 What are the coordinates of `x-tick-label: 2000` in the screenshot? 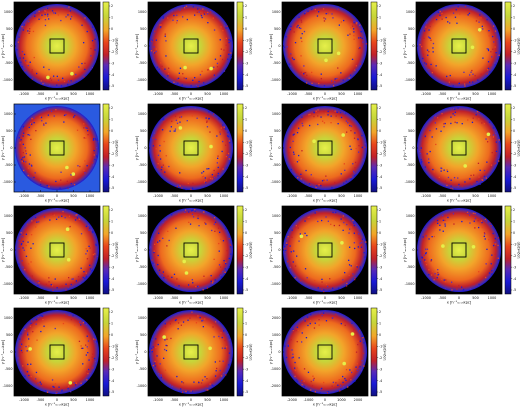 It's located at (358, 400).